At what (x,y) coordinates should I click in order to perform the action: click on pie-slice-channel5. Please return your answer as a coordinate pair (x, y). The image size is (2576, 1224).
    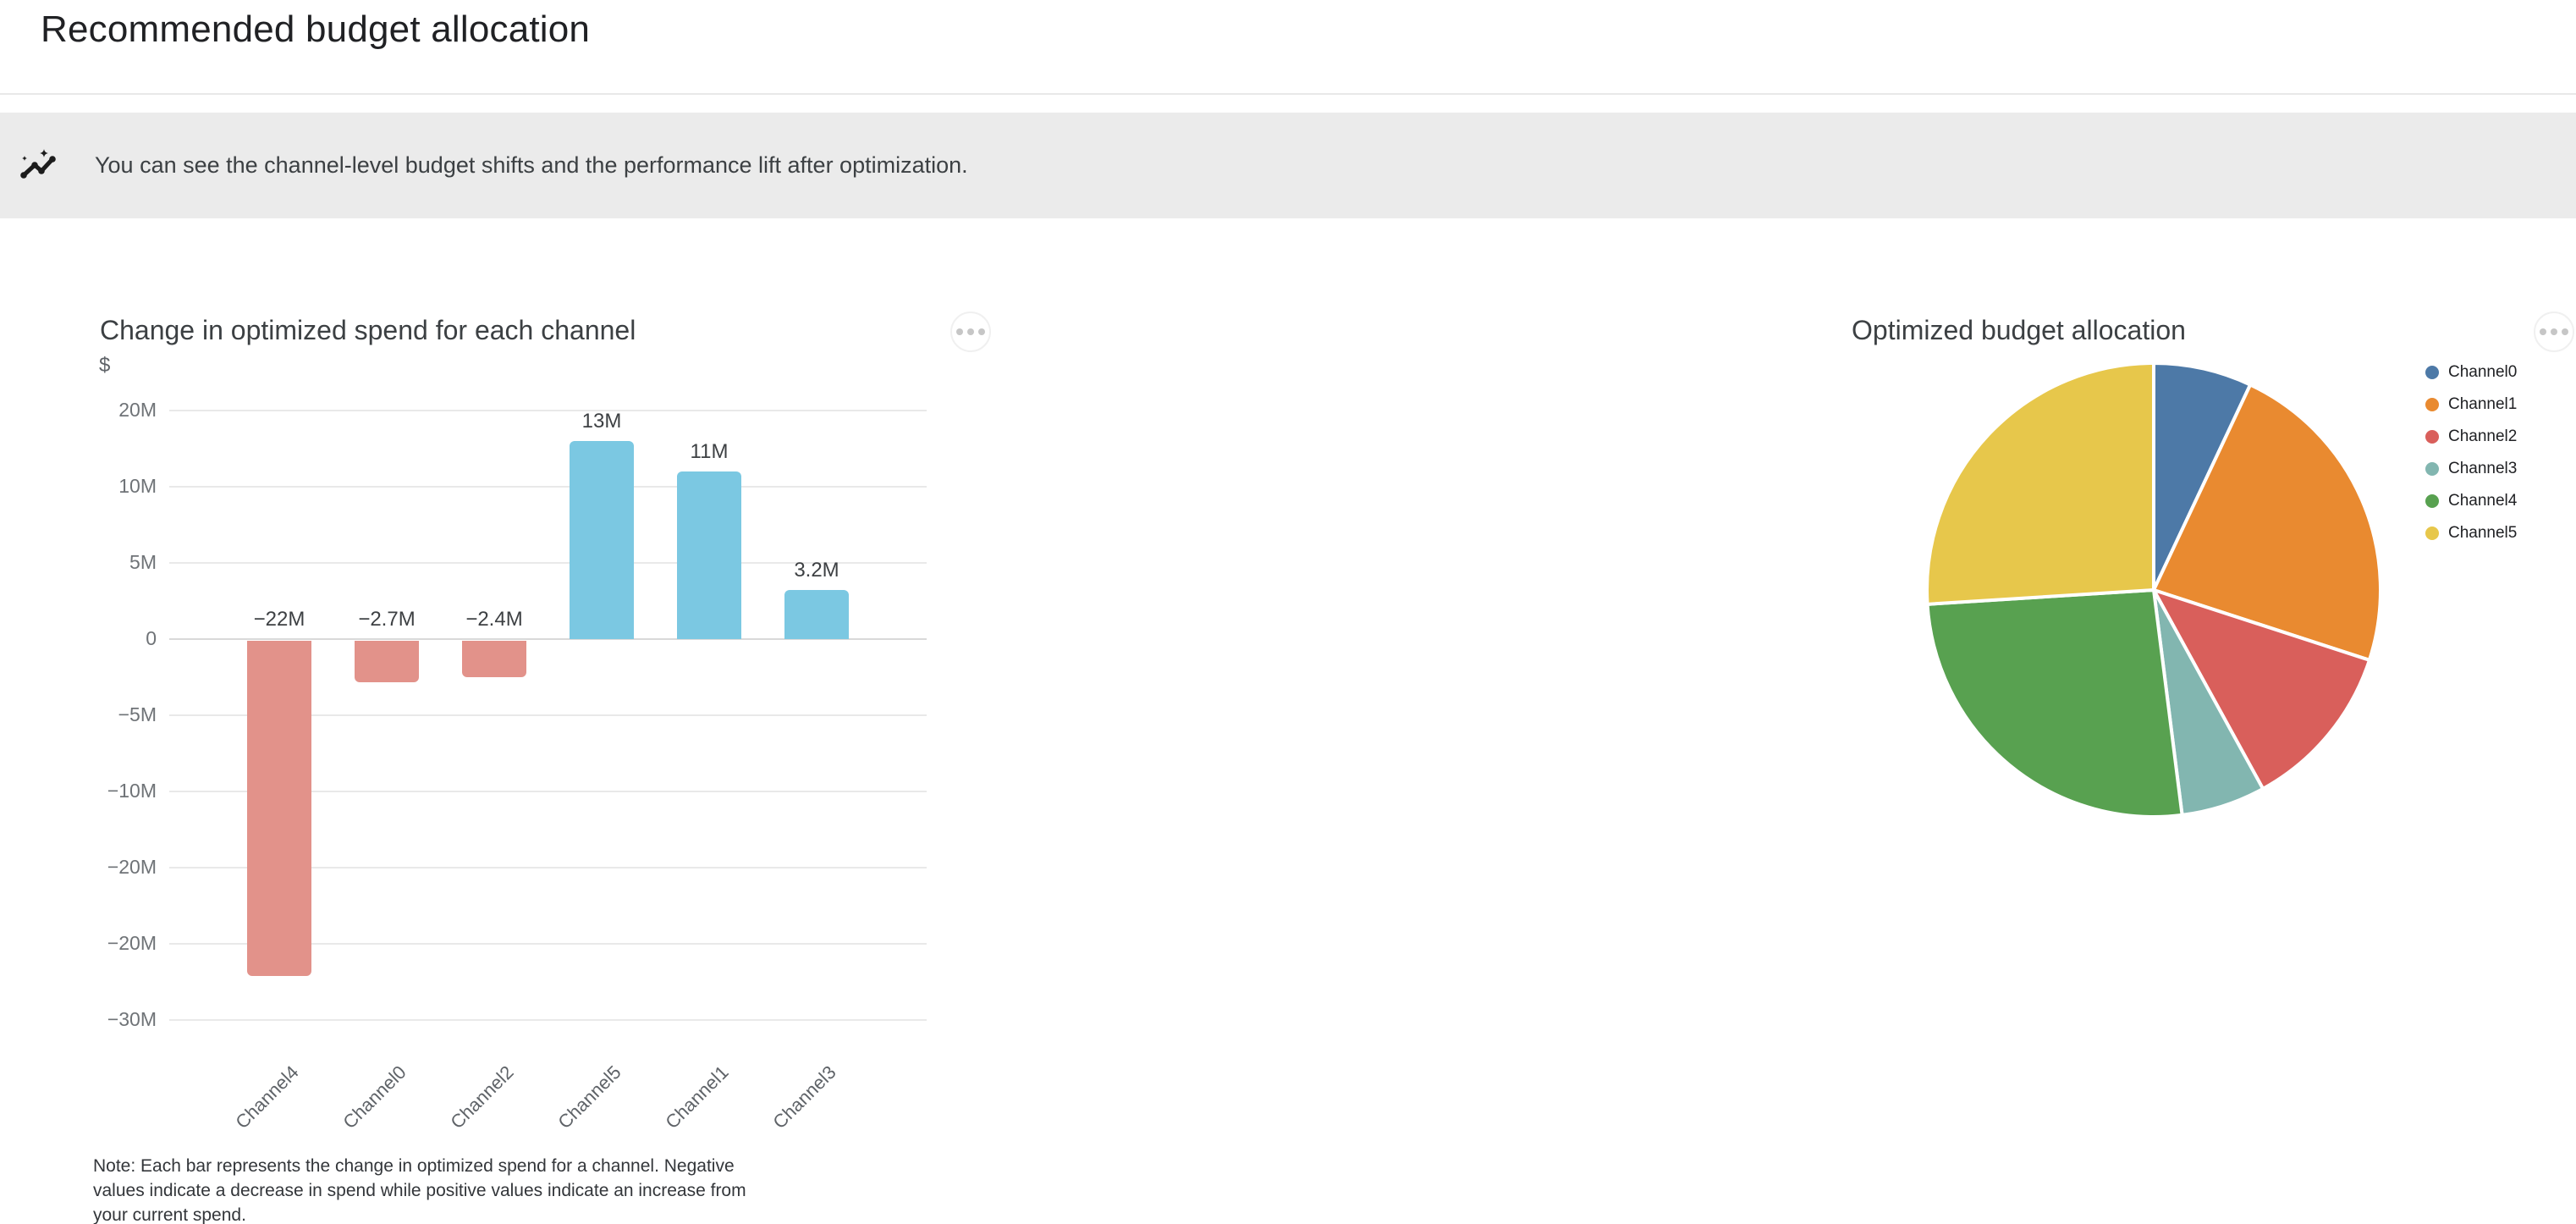
    Looking at the image, I should click on (2040, 484).